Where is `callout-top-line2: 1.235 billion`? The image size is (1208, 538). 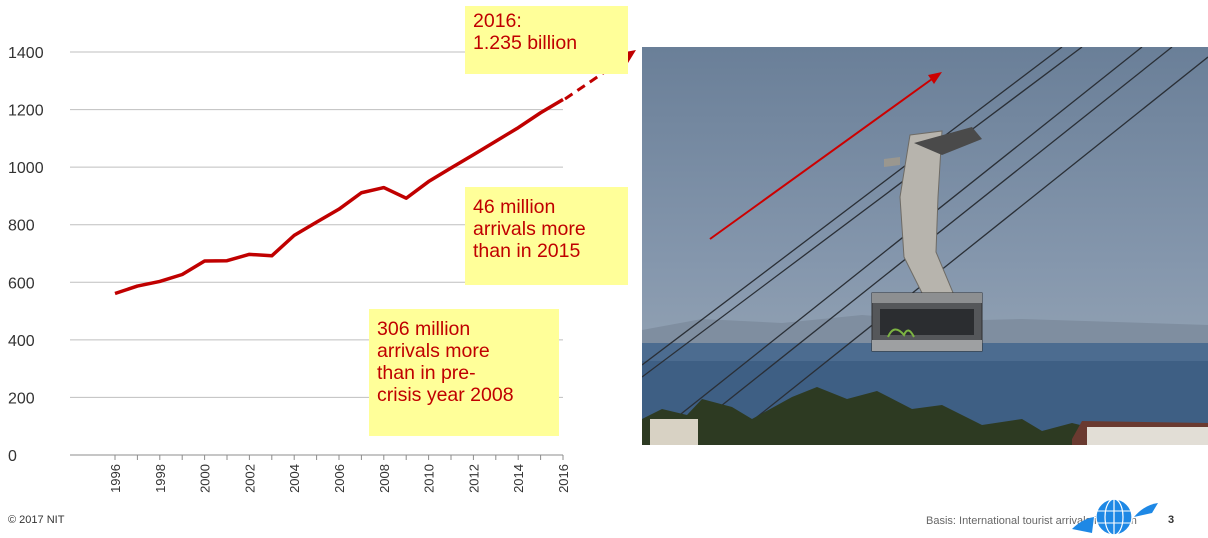 callout-top-line2: 1.235 billion is located at coordinates (525, 43).